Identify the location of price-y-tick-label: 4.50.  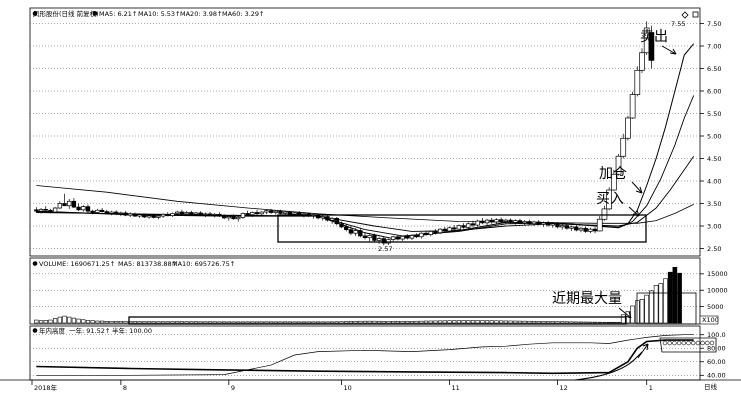
(714, 159).